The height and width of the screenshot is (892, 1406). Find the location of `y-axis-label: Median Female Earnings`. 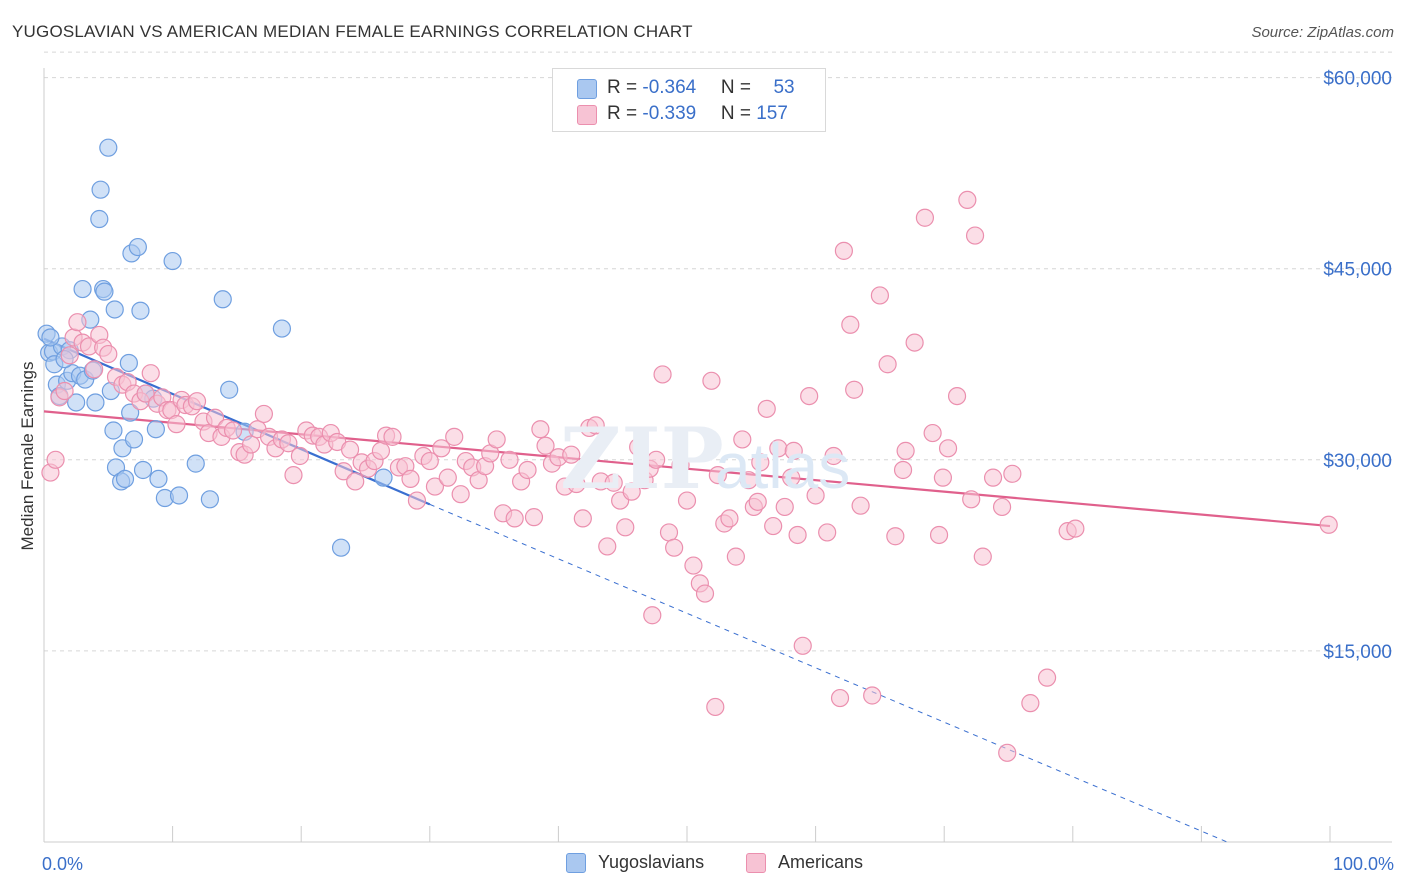

y-axis-label: Median Female Earnings is located at coordinates (27, 456).